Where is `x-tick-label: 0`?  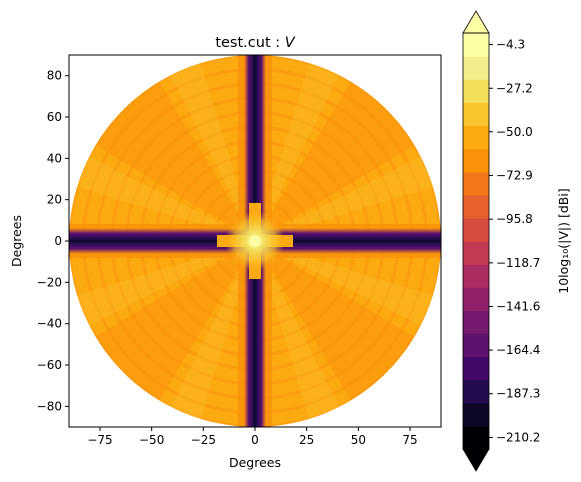 x-tick-label: 0 is located at coordinates (255, 440).